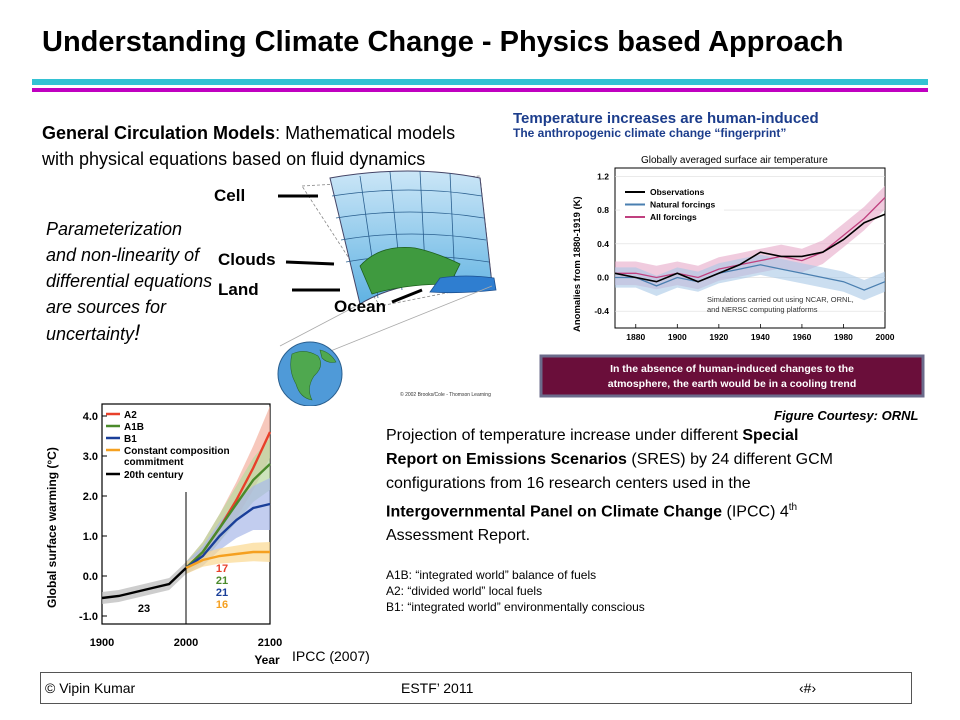 The height and width of the screenshot is (720, 960). I want to click on ornl-y-tick-label: 0.4, so click(603, 244).